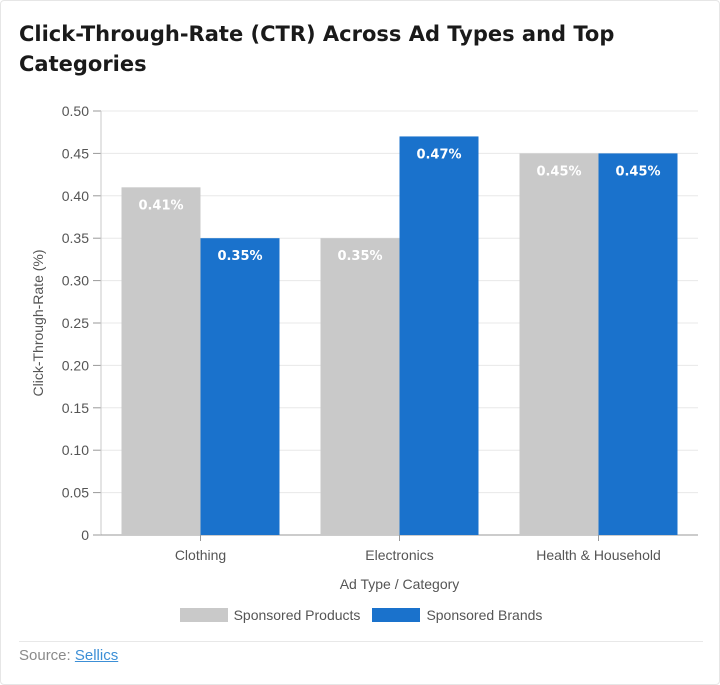 The height and width of the screenshot is (685, 720). I want to click on y-tick-label: 0.05, so click(75, 493).